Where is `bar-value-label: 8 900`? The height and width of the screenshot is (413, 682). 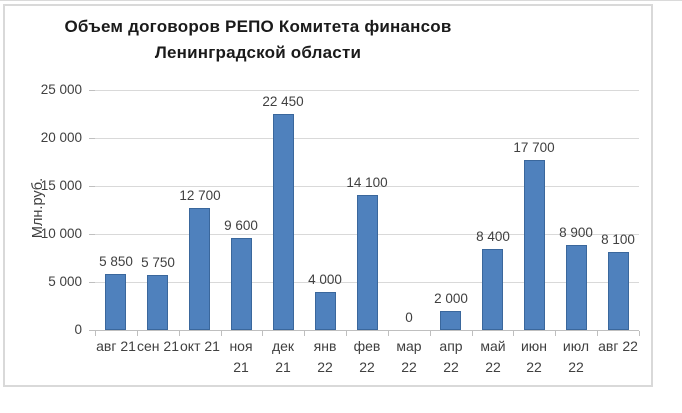 bar-value-label: 8 900 is located at coordinates (576, 232).